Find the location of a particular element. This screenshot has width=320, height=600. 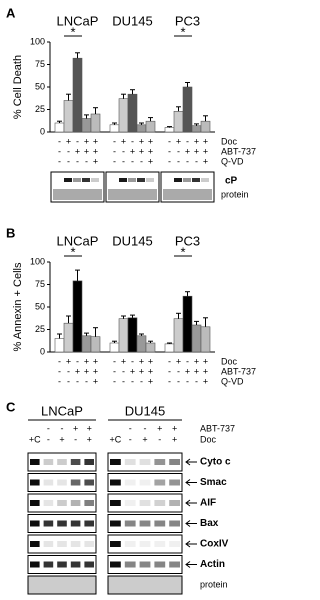

protein-stain is located at coordinates (187, 194).